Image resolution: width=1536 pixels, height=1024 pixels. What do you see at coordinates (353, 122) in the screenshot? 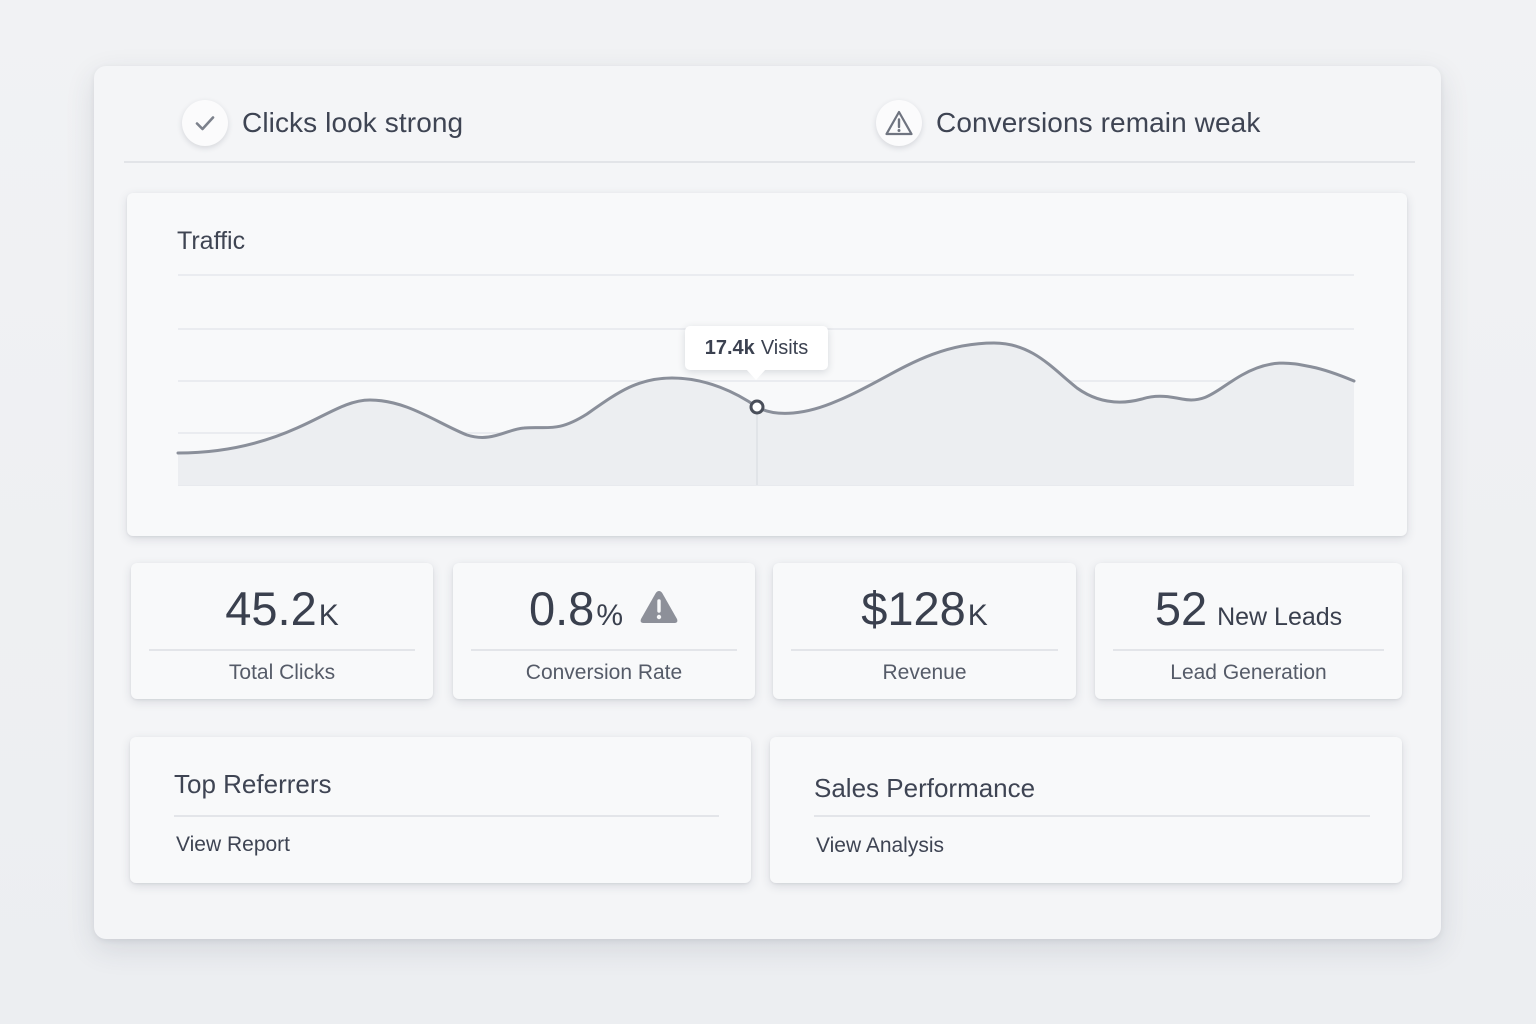
I see `status-positive-text: Clicks look strong` at bounding box center [353, 122].